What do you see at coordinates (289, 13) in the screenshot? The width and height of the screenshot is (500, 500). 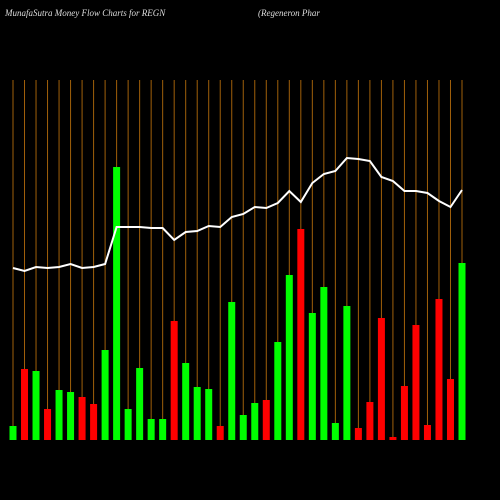 I see `chart-subtitle: (Regeneron Phar` at bounding box center [289, 13].